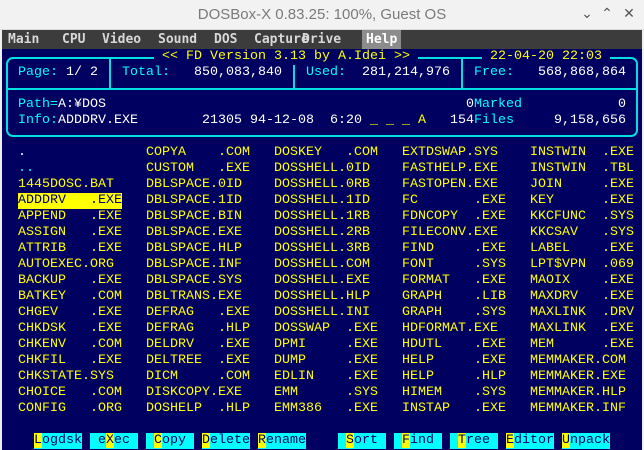 This screenshot has width=644, height=450. I want to click on file-item: FASTHELP.EXE, so click(450, 168).